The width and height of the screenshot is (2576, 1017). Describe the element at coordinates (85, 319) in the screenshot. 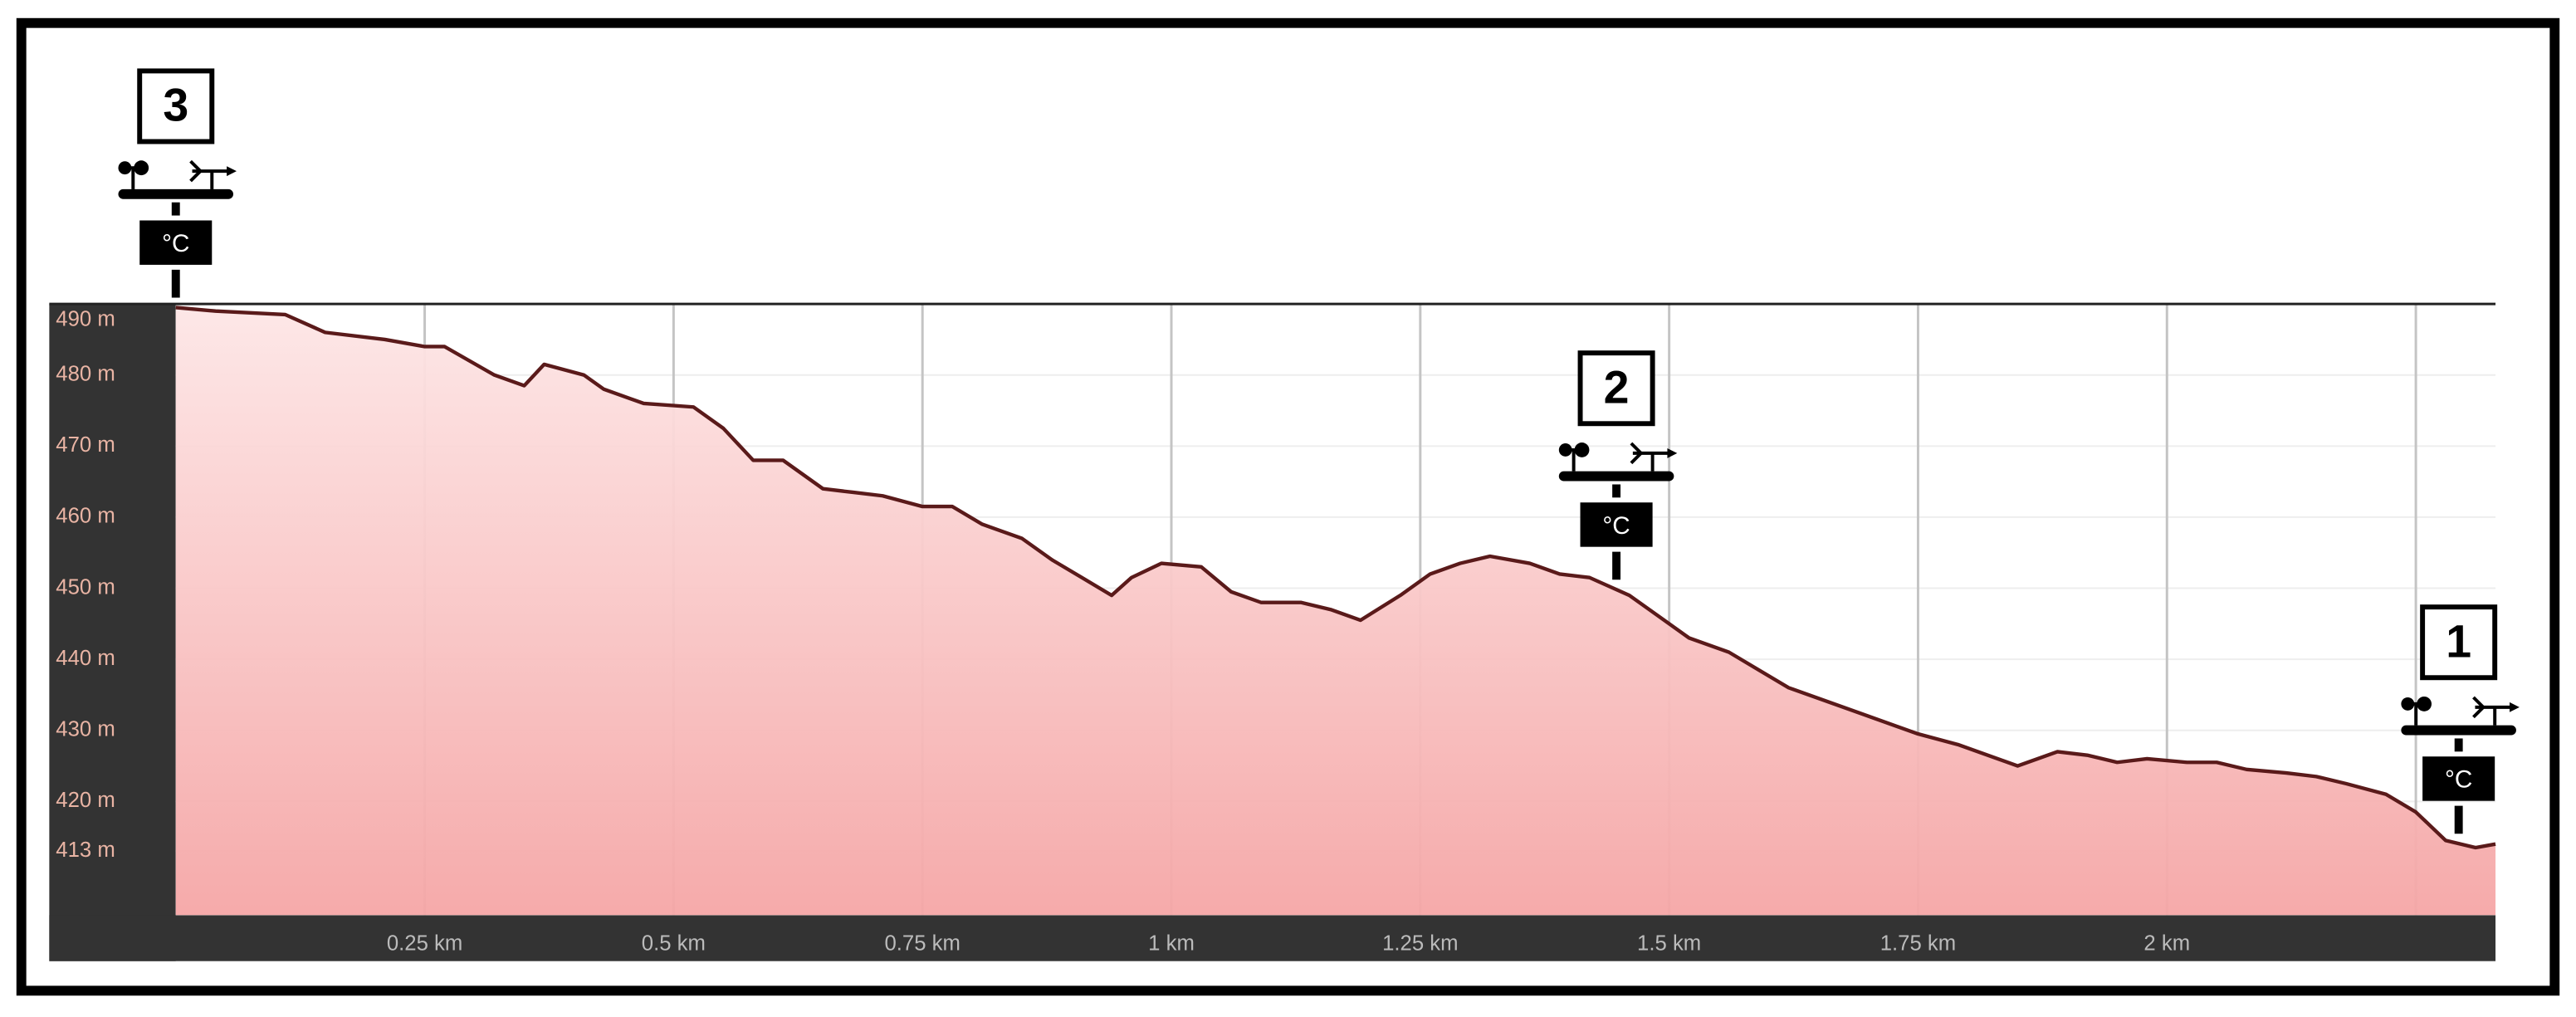

I see `y-tick-label: 490 m` at that location.